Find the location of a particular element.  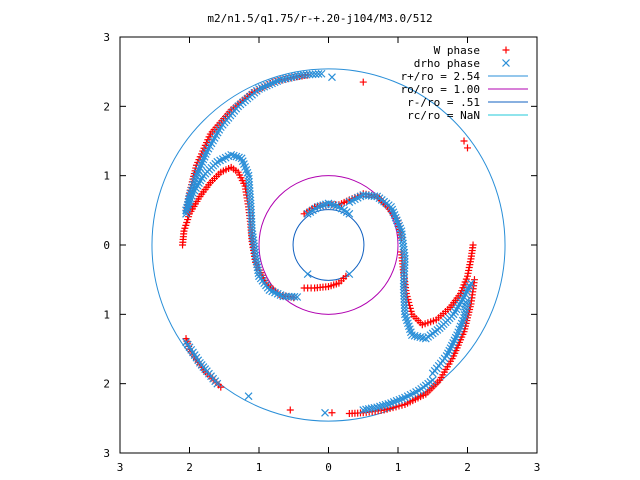

y-tick-label: 3 is located at coordinates (106, 453).